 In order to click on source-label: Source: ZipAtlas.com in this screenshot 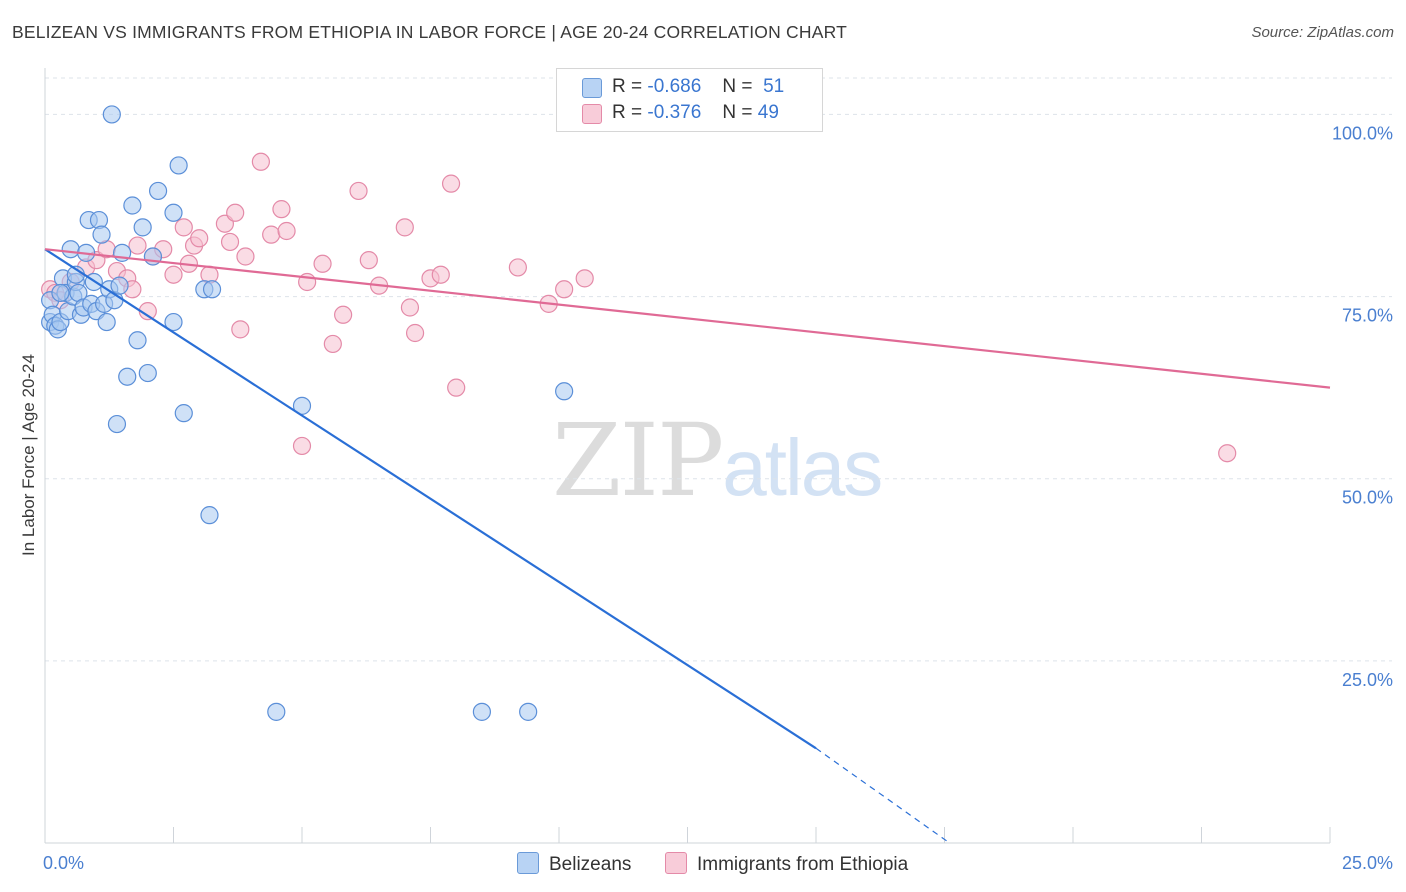, I will do `click(1322, 32)`.